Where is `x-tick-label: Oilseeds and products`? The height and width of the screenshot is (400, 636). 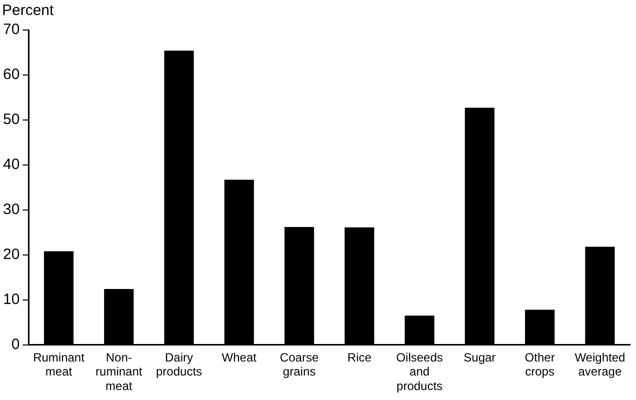
x-tick-label: Oilseeds and products is located at coordinates (419, 372).